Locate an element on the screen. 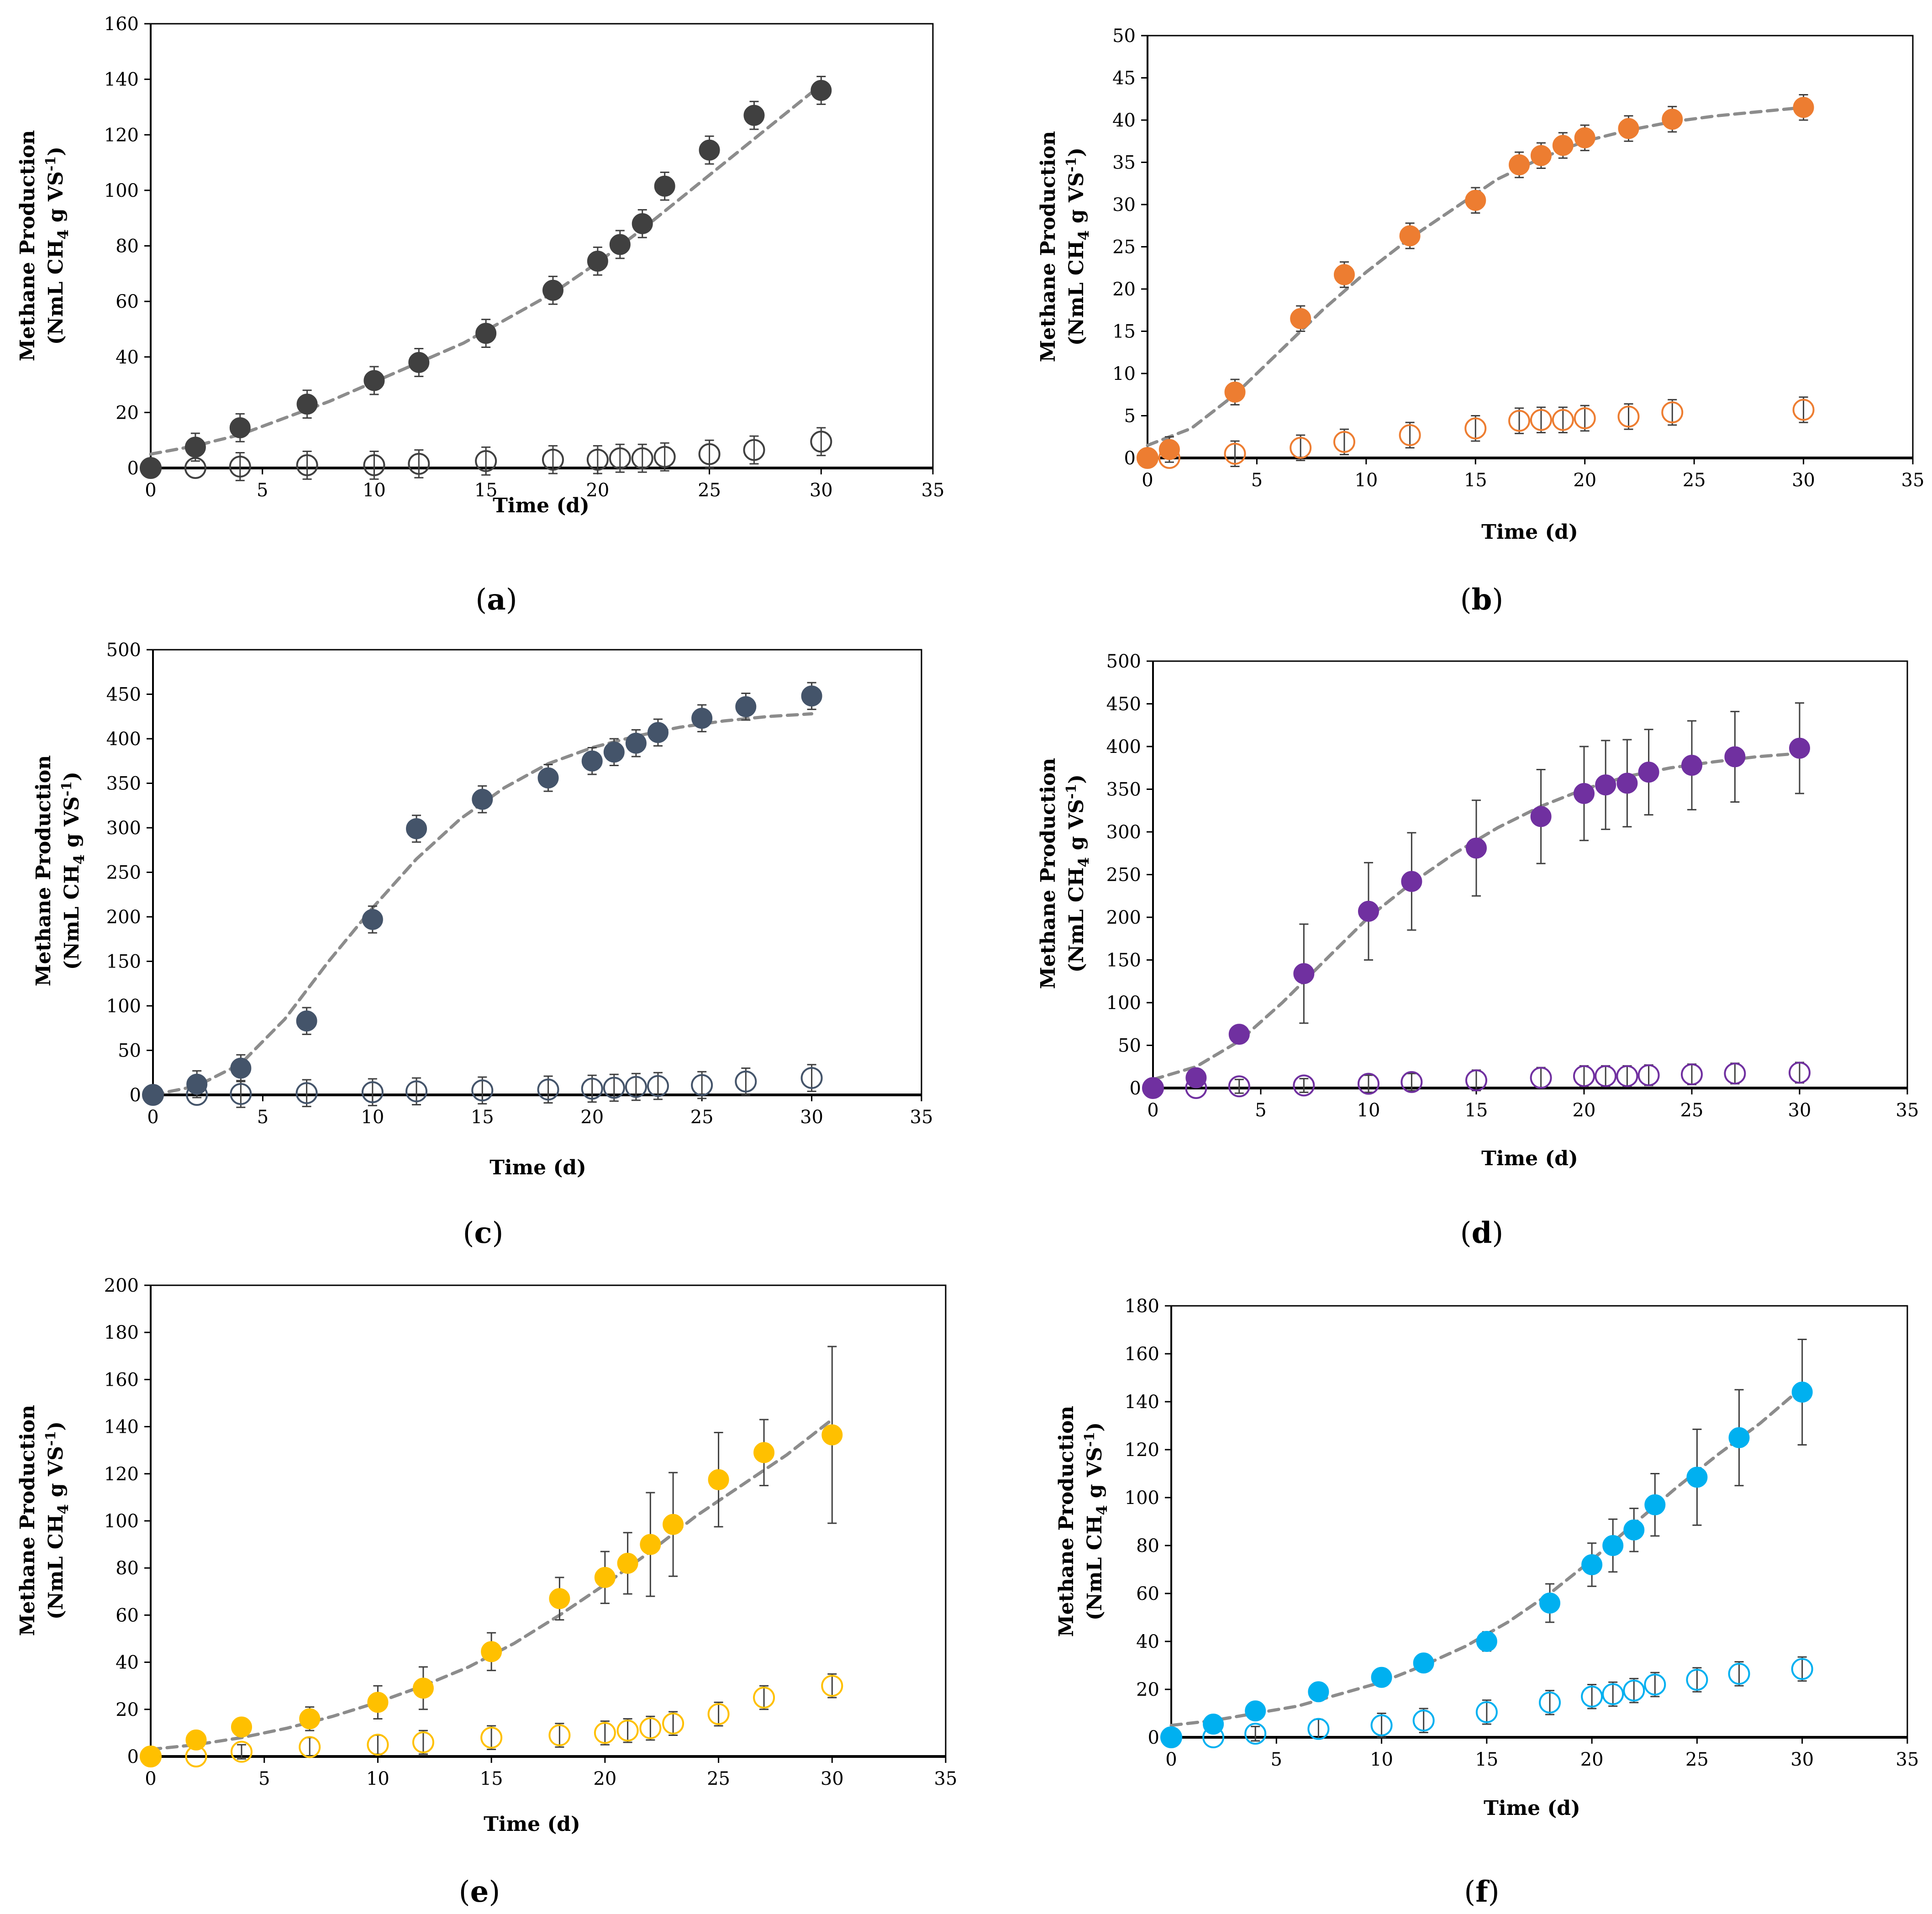 This screenshot has width=1932, height=1914. y-tick-label: 60 is located at coordinates (127, 301).